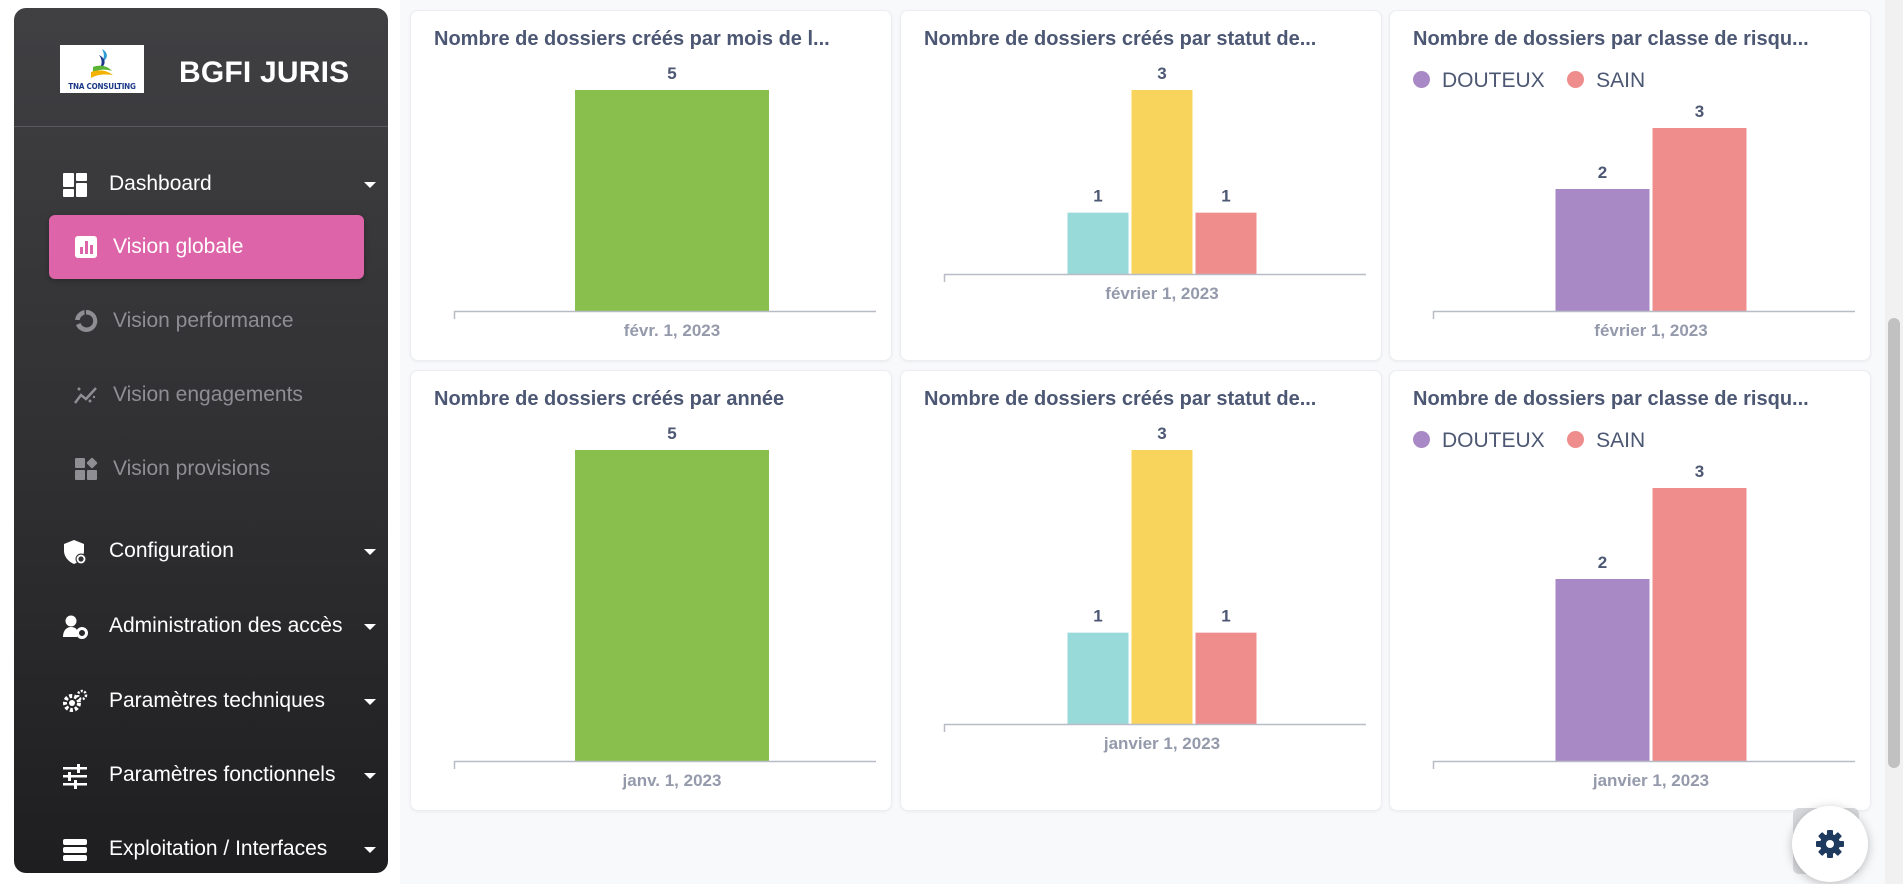 This screenshot has height=884, width=1903. I want to click on nav-exploitation-interfaces: Exploitation / Interfaces, so click(201, 847).